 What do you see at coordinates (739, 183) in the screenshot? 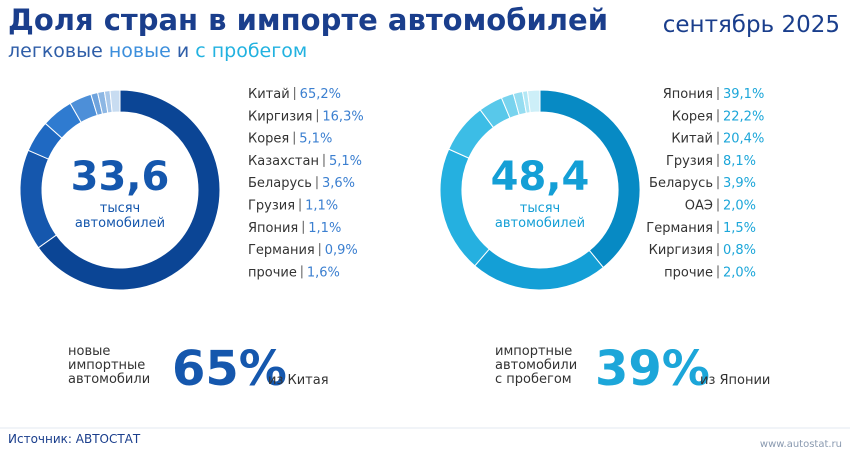
I see `legend-value: 3,9%` at bounding box center [739, 183].